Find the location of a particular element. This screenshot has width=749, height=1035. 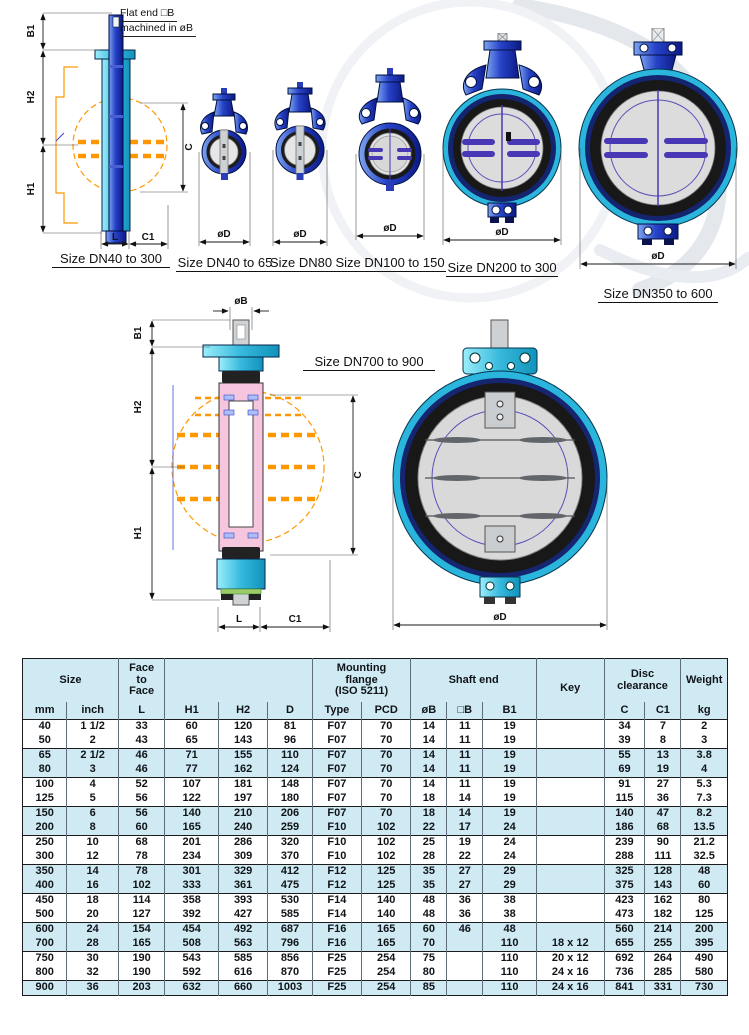

table-cell: 530 is located at coordinates (290, 900).